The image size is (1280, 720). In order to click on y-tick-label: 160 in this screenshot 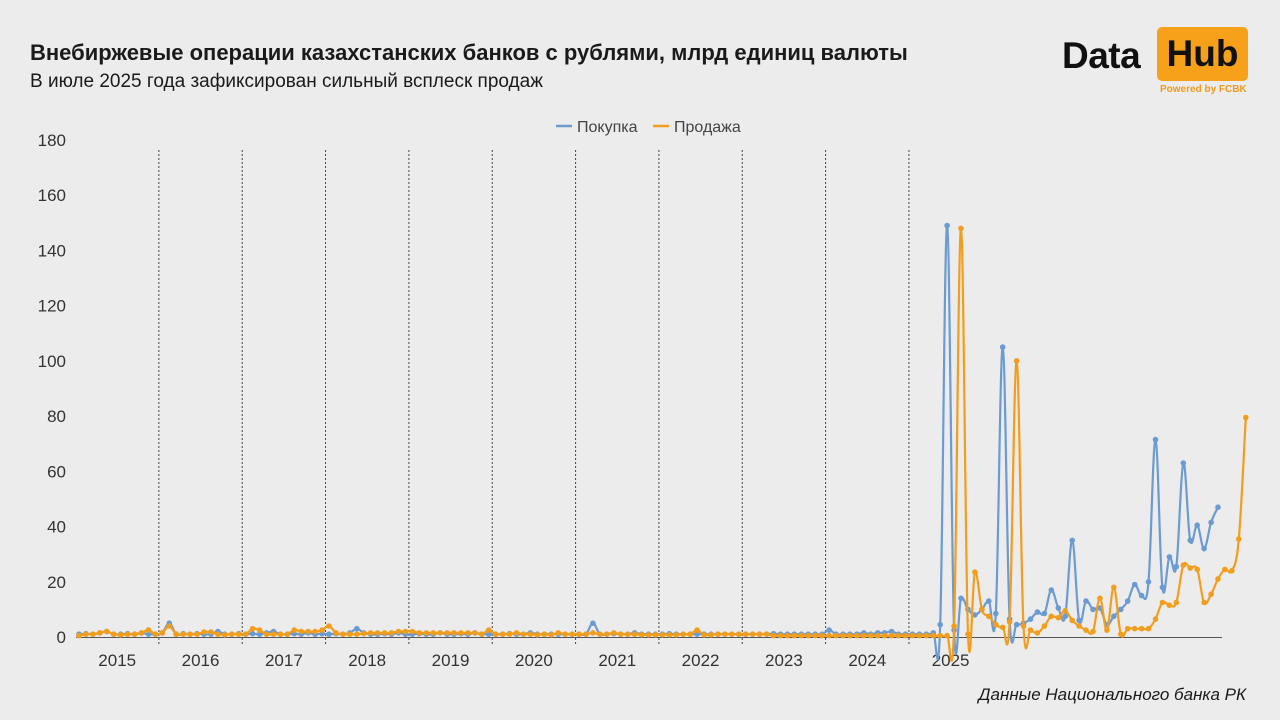, I will do `click(52, 195)`.